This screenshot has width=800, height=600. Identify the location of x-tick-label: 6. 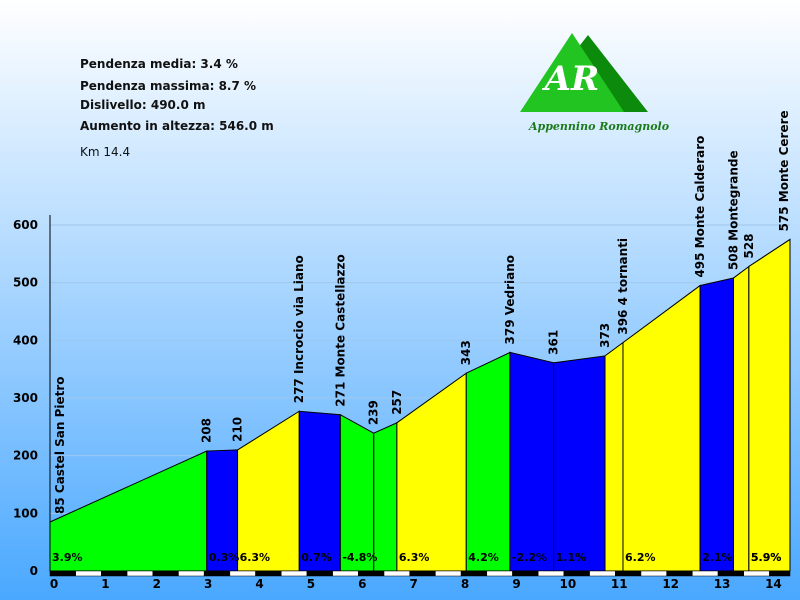
(362, 584).